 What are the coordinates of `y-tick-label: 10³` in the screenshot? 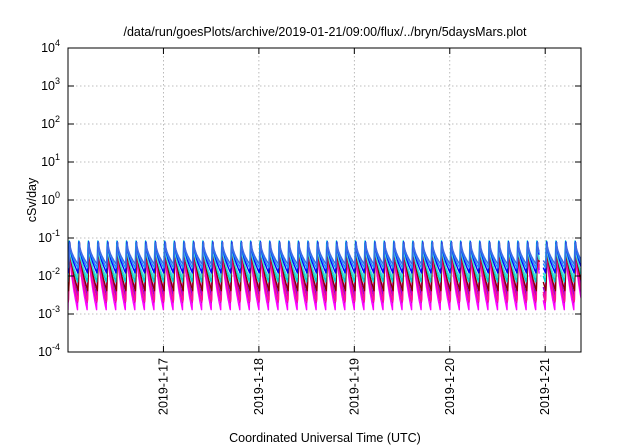 It's located at (50, 84).